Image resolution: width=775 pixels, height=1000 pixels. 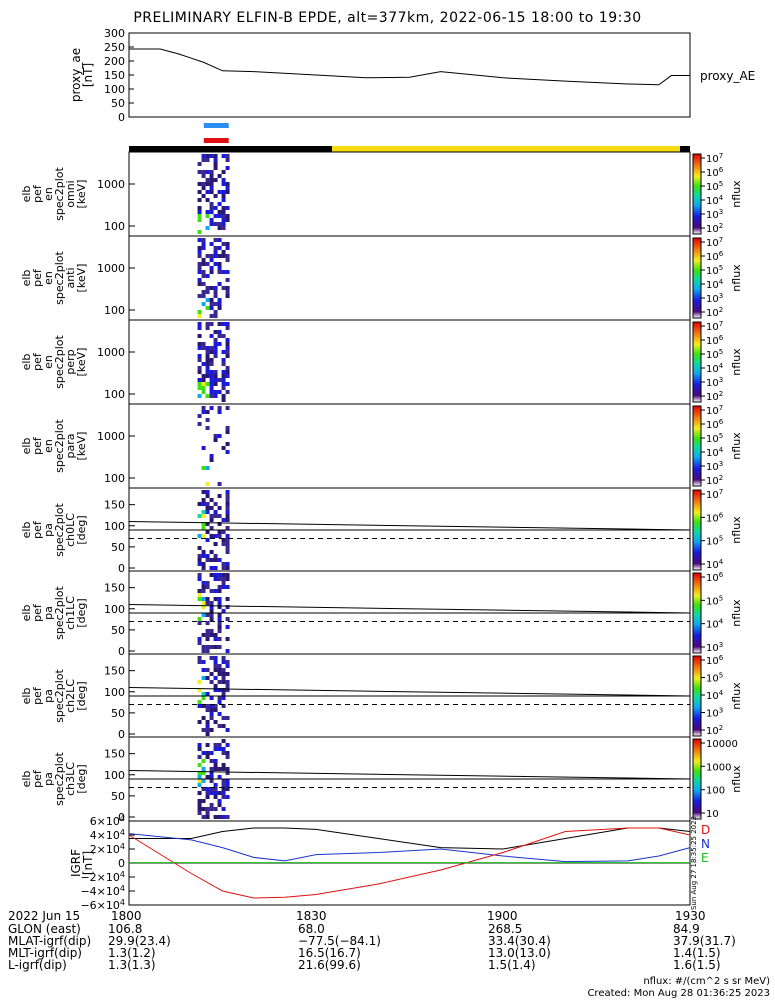 I want to click on panel-ylabel-line: [deg], so click(x=81, y=695).